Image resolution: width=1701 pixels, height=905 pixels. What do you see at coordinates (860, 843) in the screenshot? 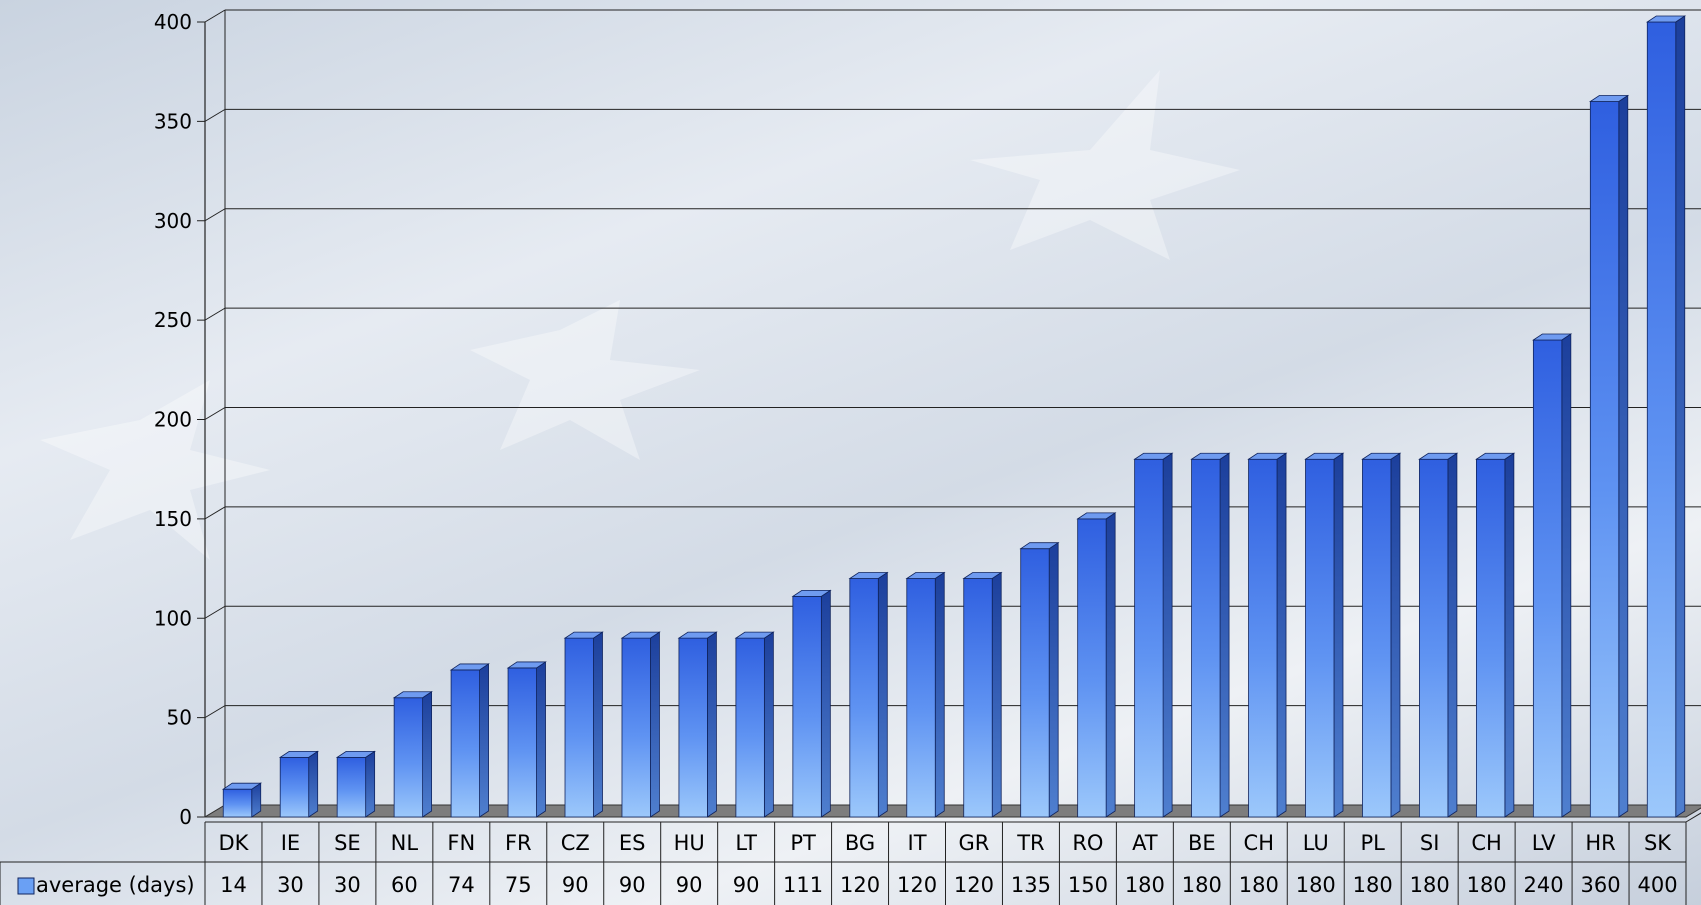
I see `x-tick-label: BG` at bounding box center [860, 843].